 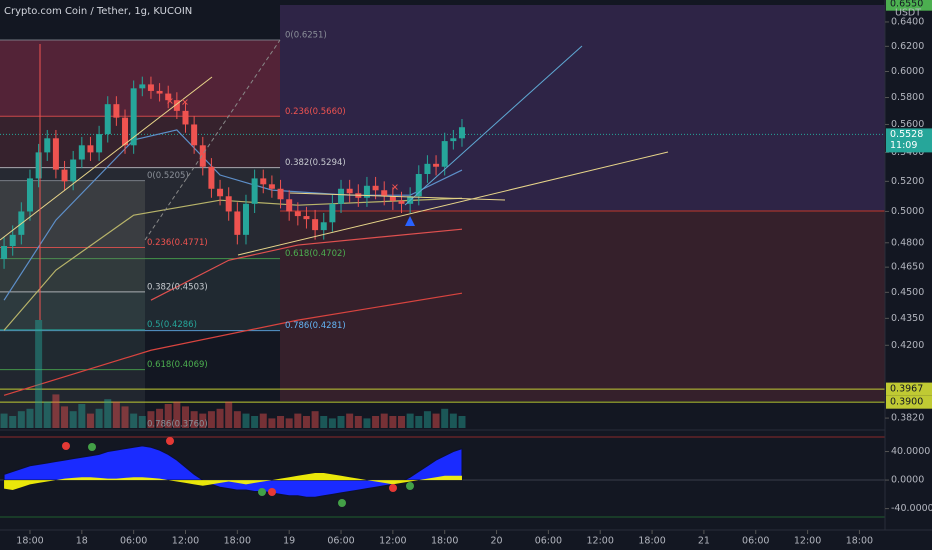 What do you see at coordinates (315, 326) in the screenshot?
I see `fib-label: 0.786(0.4281)` at bounding box center [315, 326].